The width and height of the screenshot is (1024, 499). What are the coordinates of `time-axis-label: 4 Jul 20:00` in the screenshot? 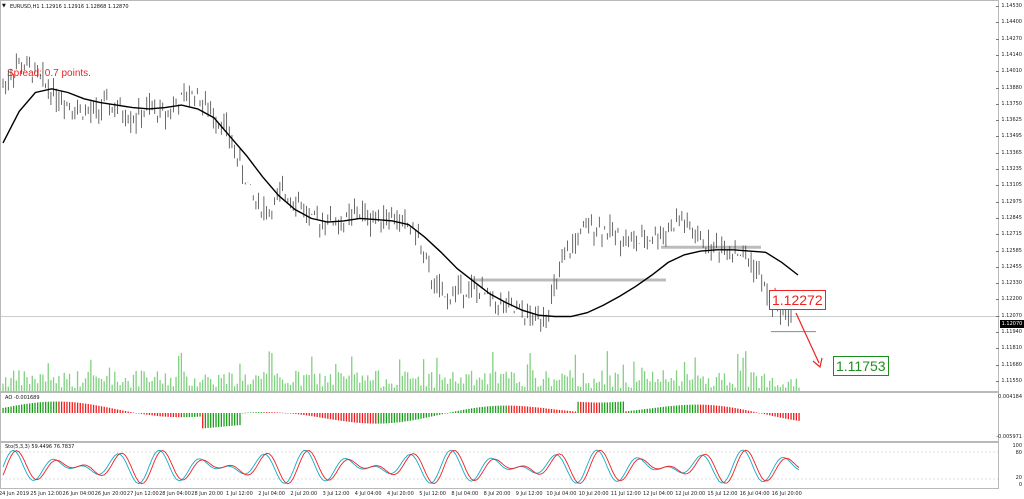 It's located at (400, 494).